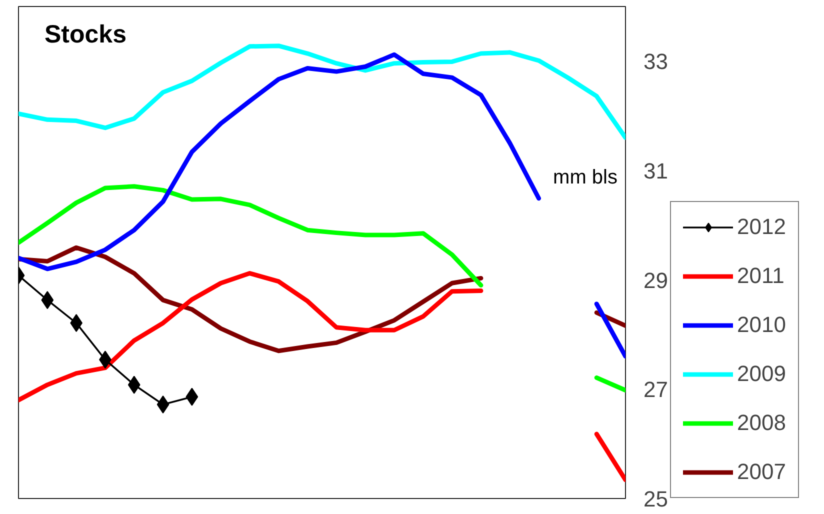 The width and height of the screenshot is (824, 514). Describe the element at coordinates (656, 499) in the screenshot. I see `y-tick-label: 25` at that location.